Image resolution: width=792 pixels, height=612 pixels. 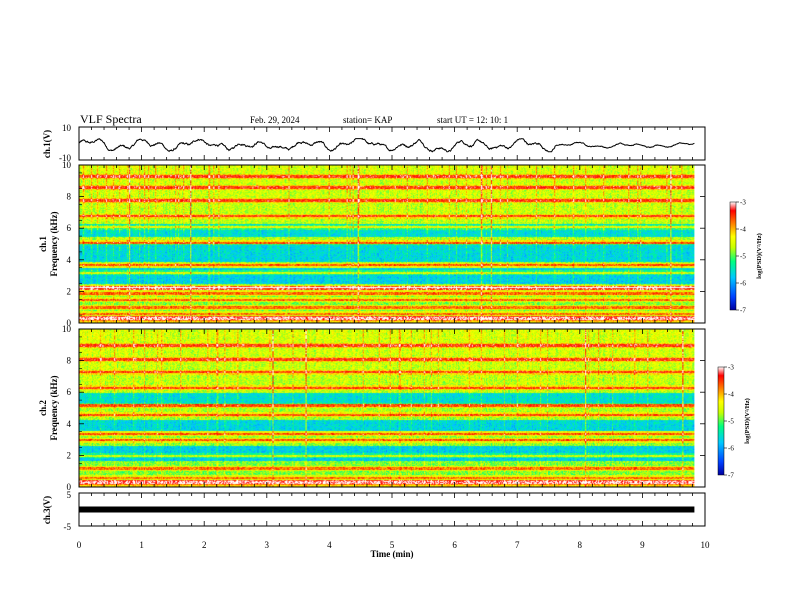 What do you see at coordinates (54, 243) in the screenshot?
I see `spec1-y-label: Frequency (kHz)` at bounding box center [54, 243].